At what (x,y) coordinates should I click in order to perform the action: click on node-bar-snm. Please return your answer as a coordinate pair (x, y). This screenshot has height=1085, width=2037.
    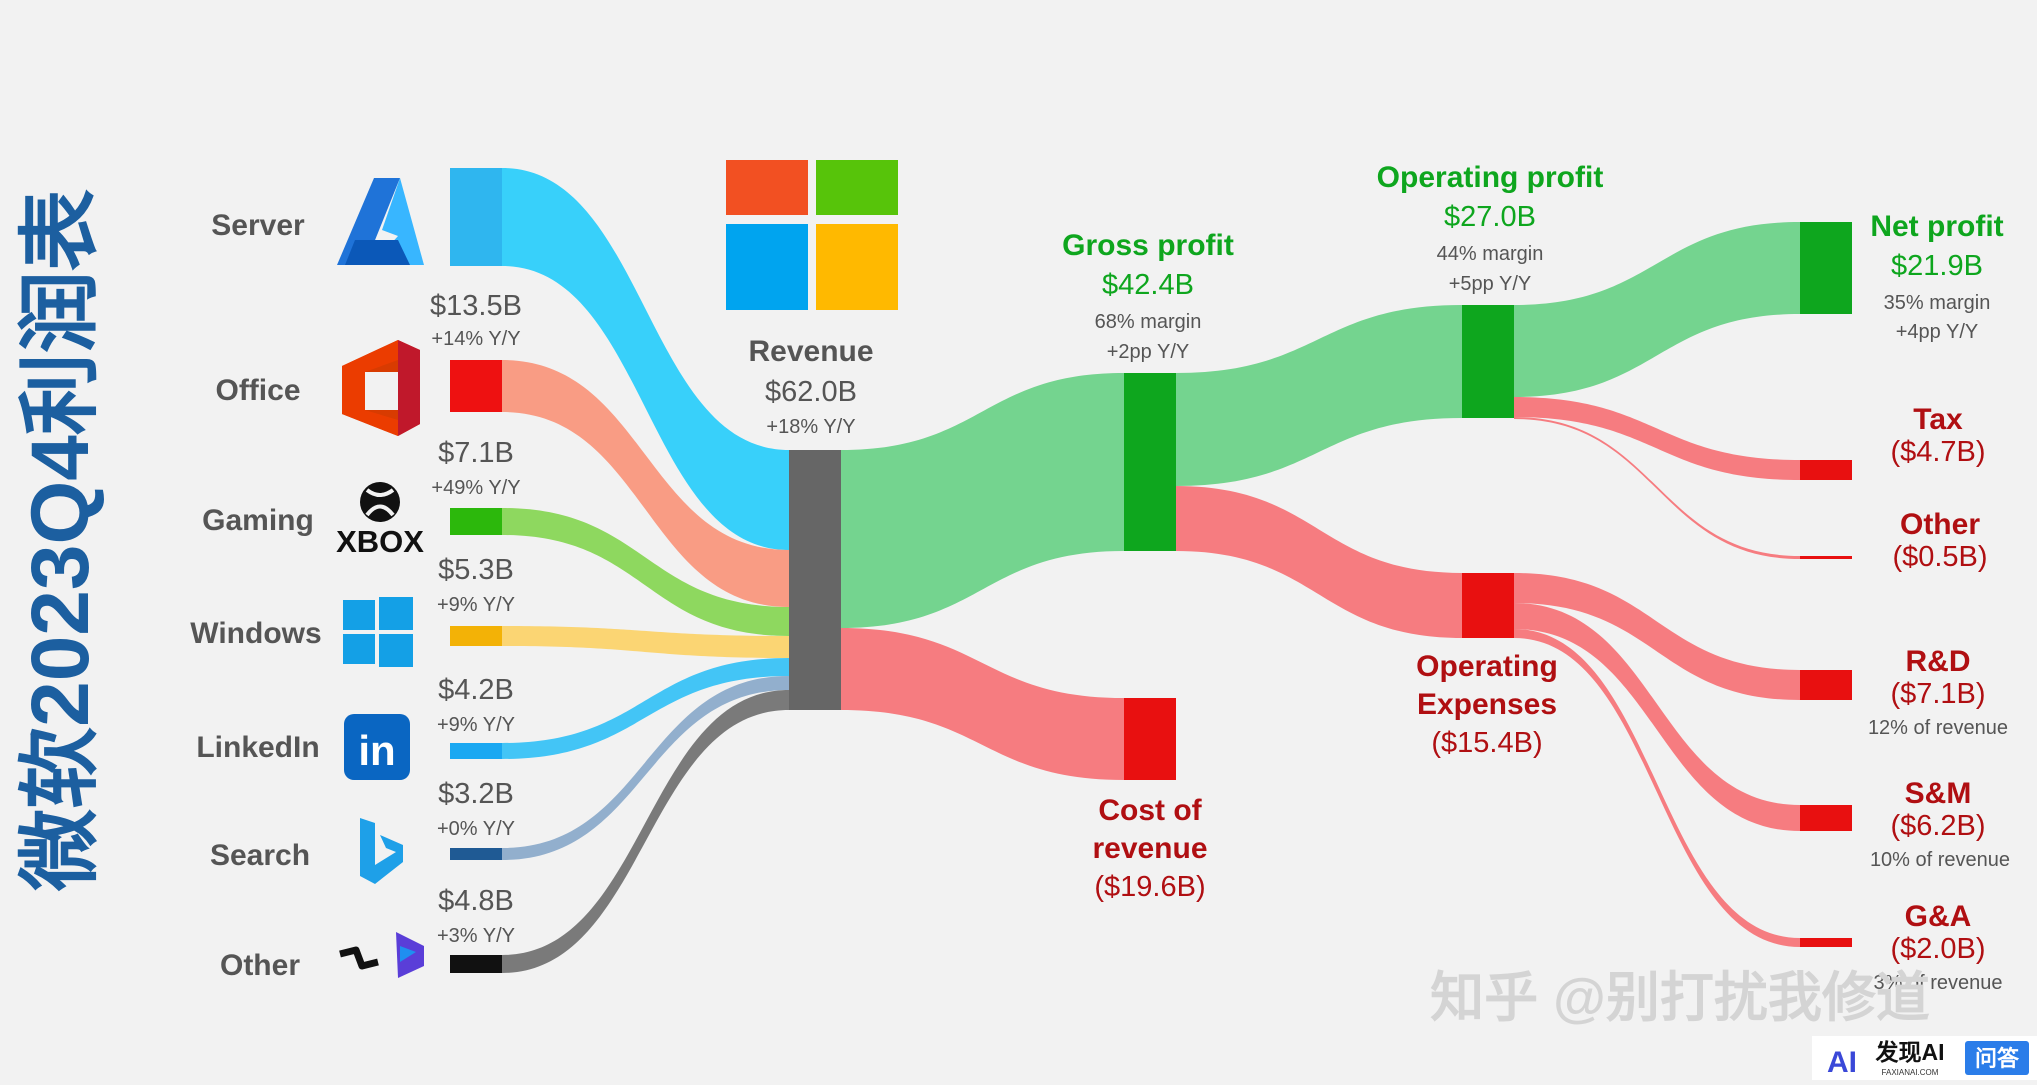
    Looking at the image, I should click on (1826, 818).